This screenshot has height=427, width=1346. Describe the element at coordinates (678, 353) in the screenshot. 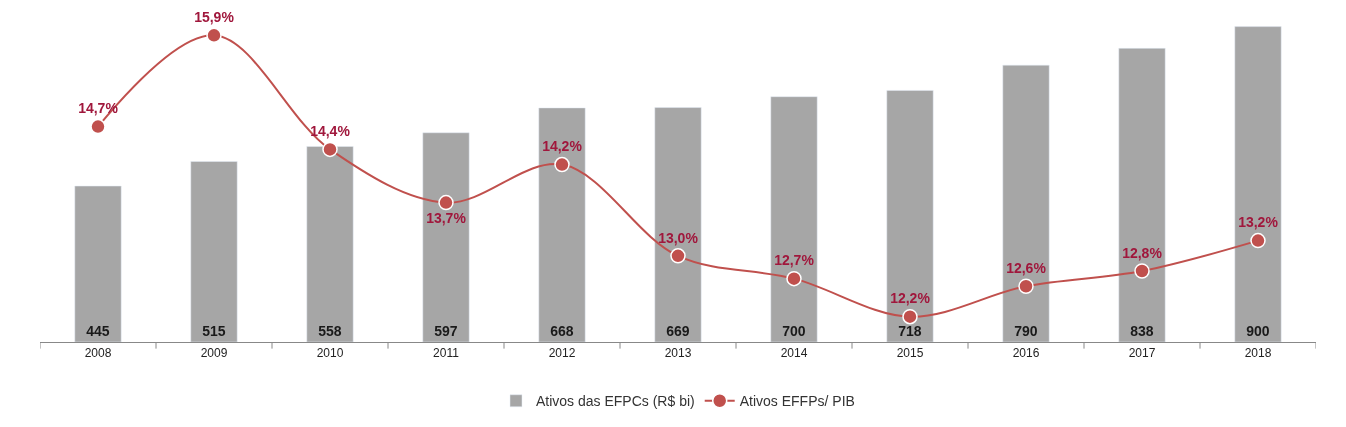

I see `x-tick-label: 2013` at that location.